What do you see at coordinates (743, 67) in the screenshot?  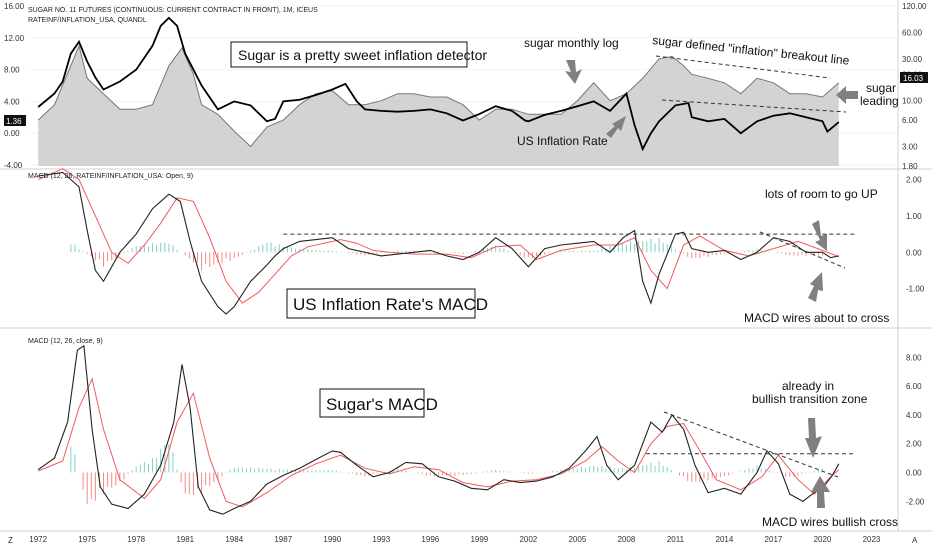 I see `sugar-breakout-line` at bounding box center [743, 67].